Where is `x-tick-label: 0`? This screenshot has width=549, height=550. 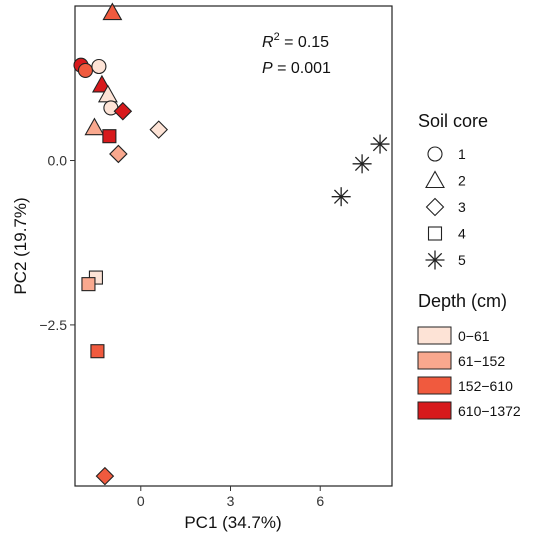
x-tick-label: 0 is located at coordinates (141, 501).